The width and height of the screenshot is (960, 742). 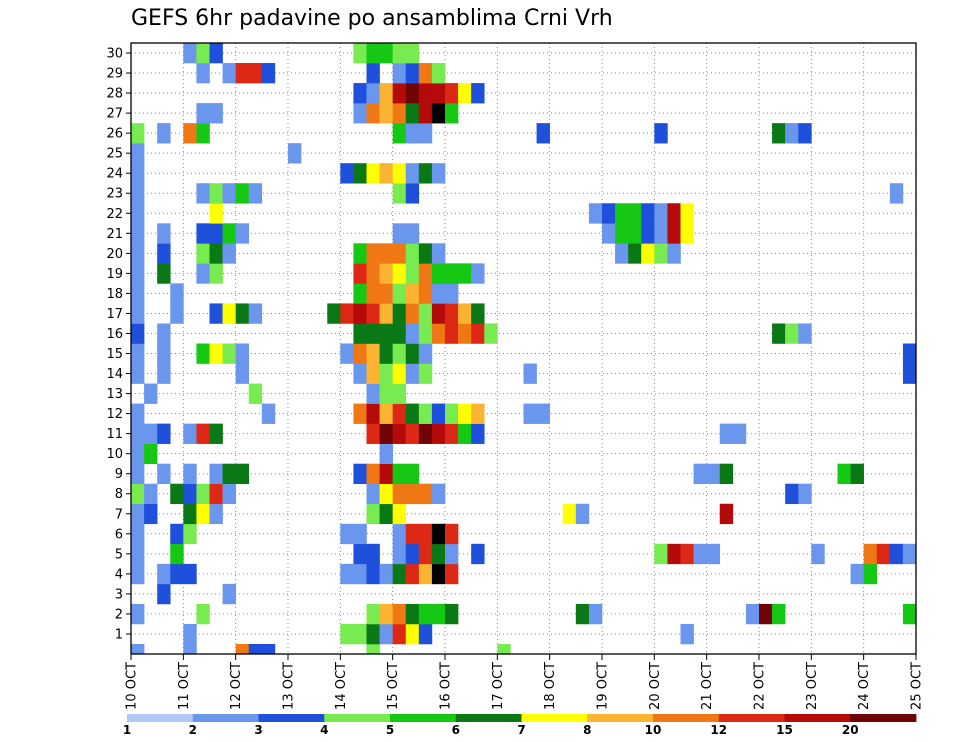 I want to click on colorbar-label: 7, so click(x=521, y=730).